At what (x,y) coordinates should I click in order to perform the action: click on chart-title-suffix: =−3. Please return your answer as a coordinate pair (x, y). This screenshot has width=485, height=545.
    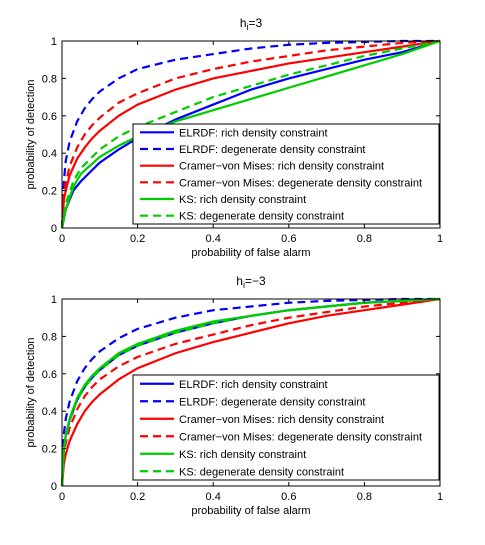
    Looking at the image, I should click on (255, 281).